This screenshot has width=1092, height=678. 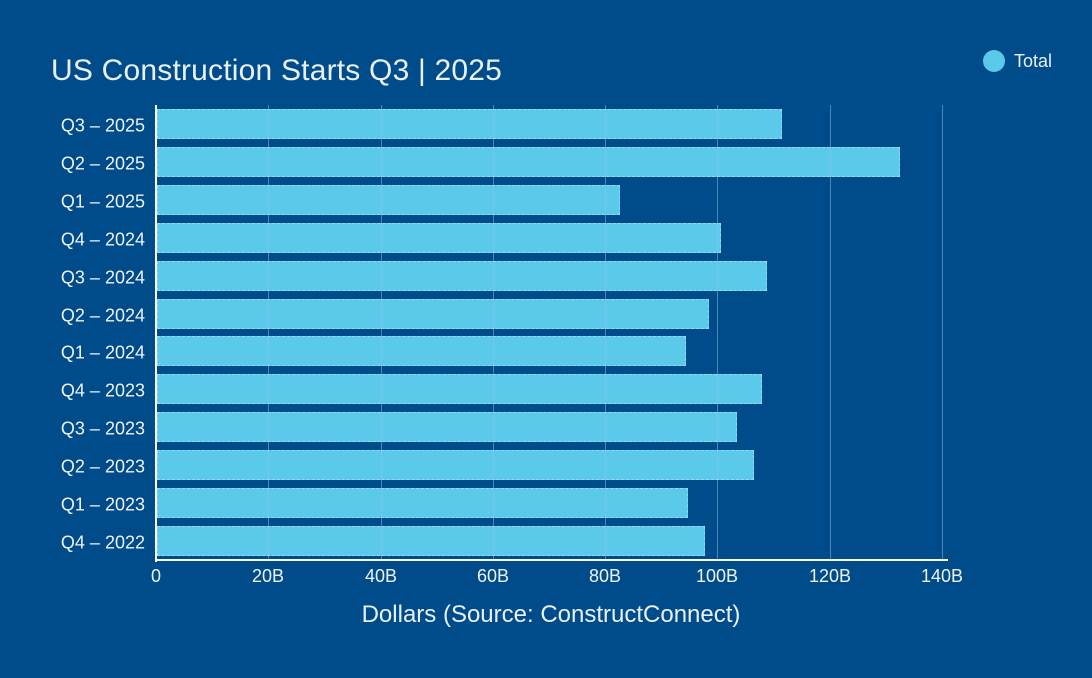 What do you see at coordinates (528, 161) in the screenshot?
I see `bar-Q2–2025` at bounding box center [528, 161].